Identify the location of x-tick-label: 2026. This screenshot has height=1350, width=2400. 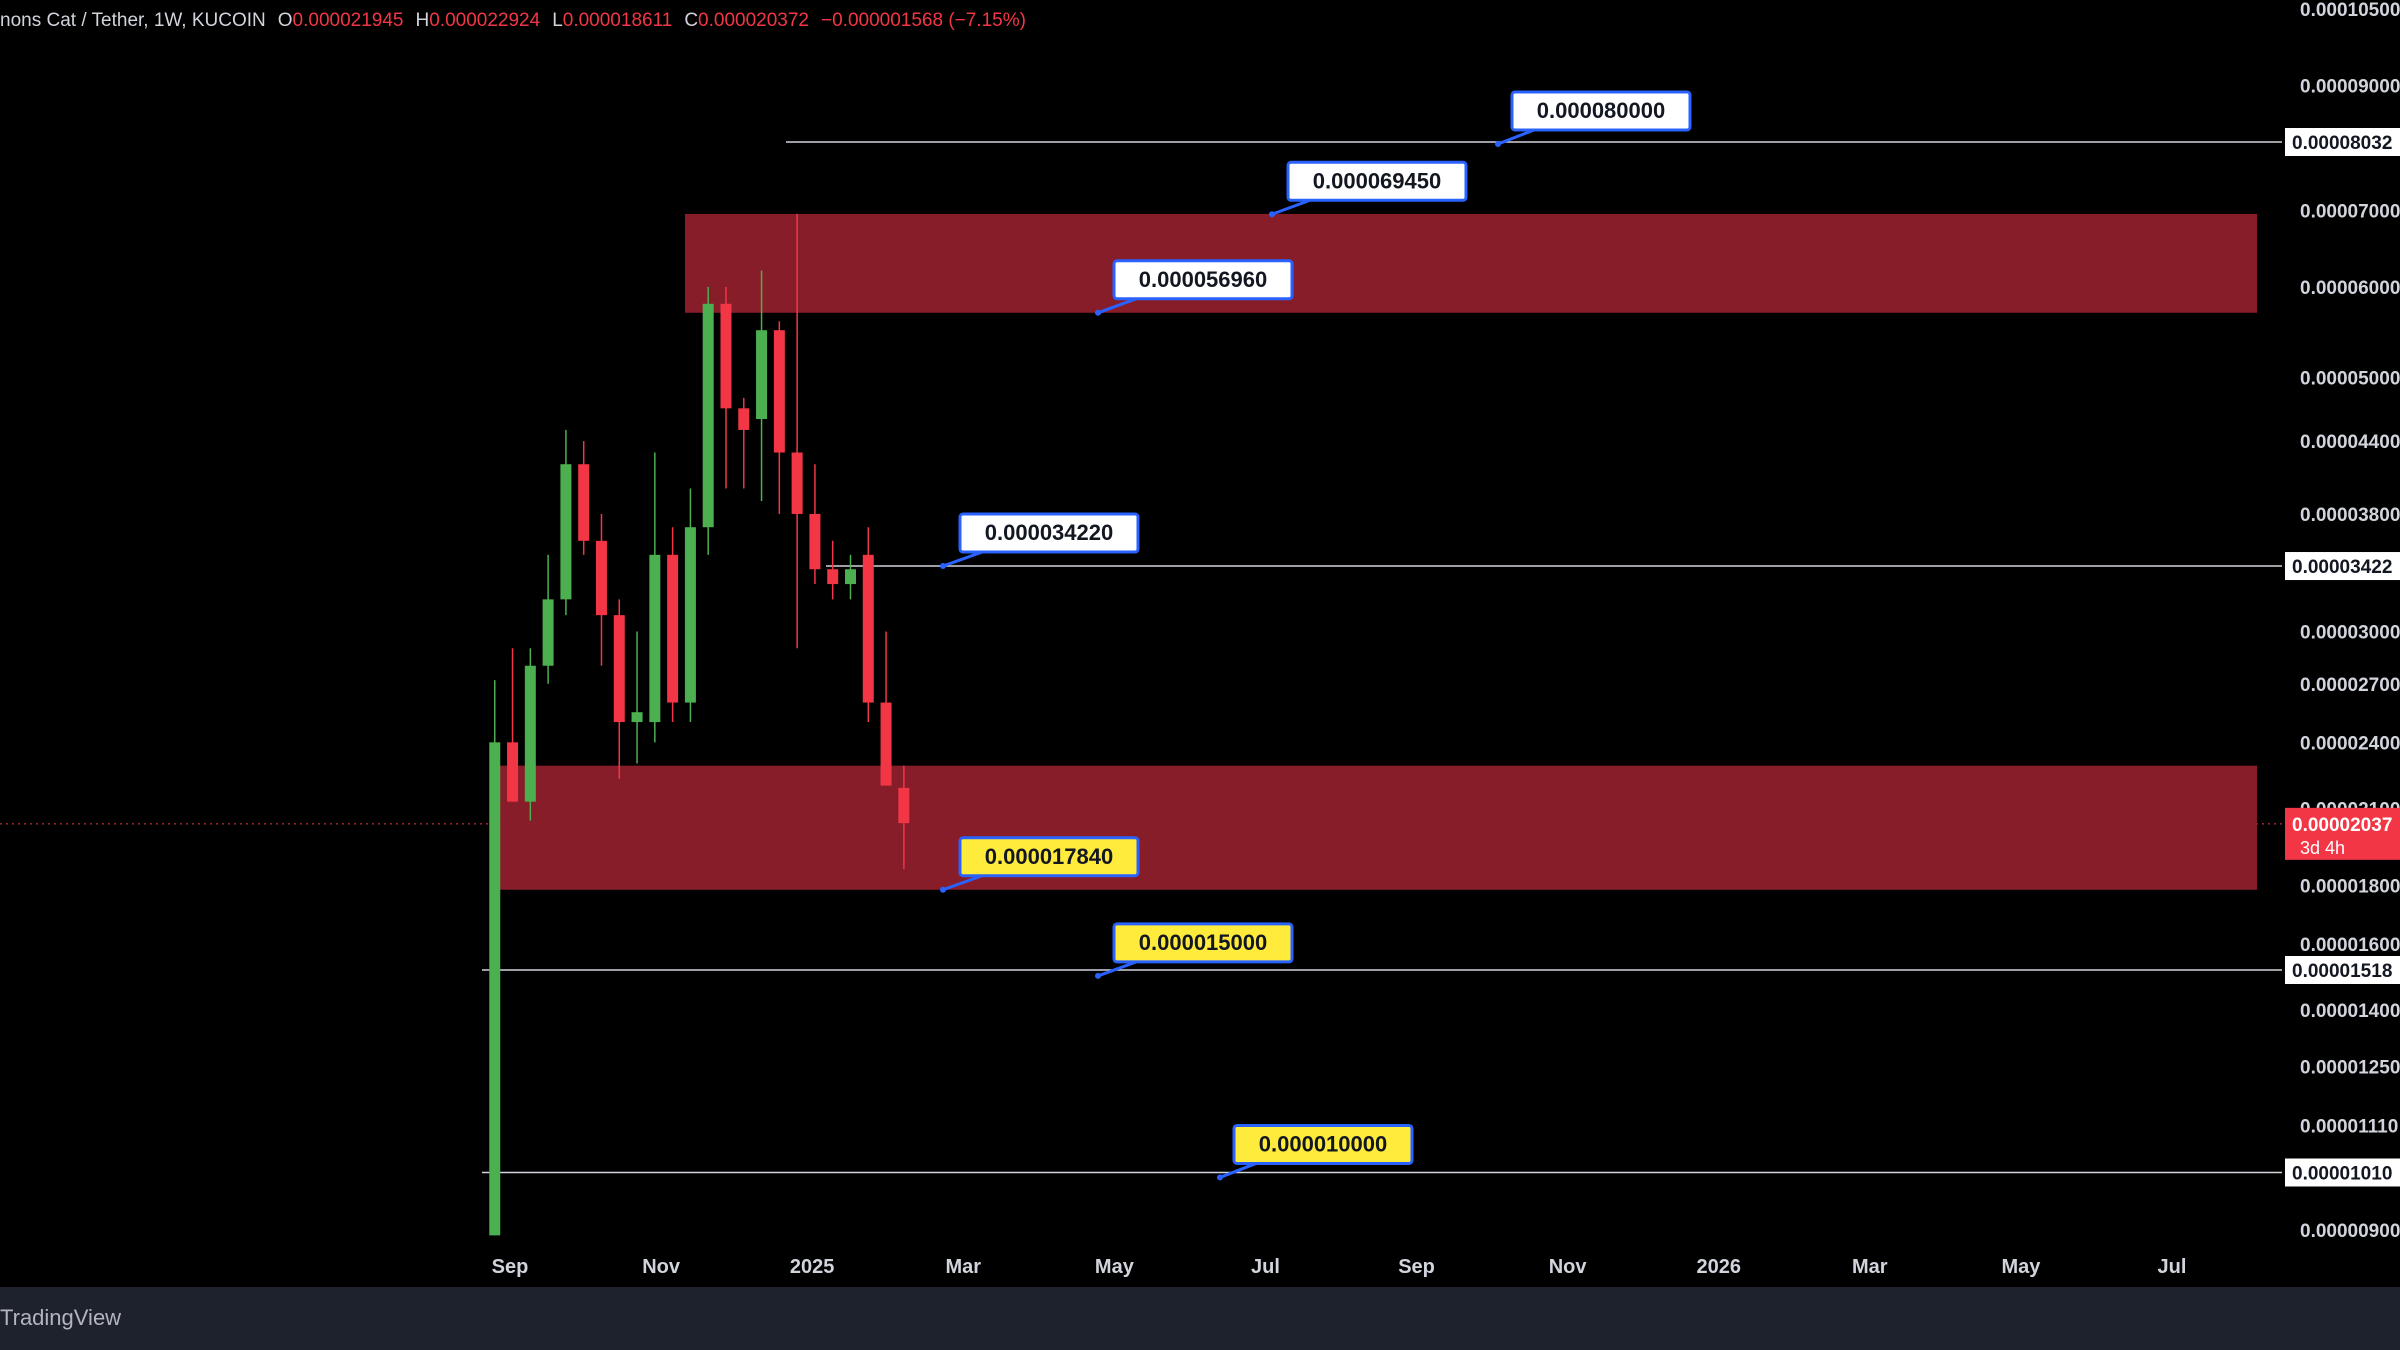
(1718, 1267).